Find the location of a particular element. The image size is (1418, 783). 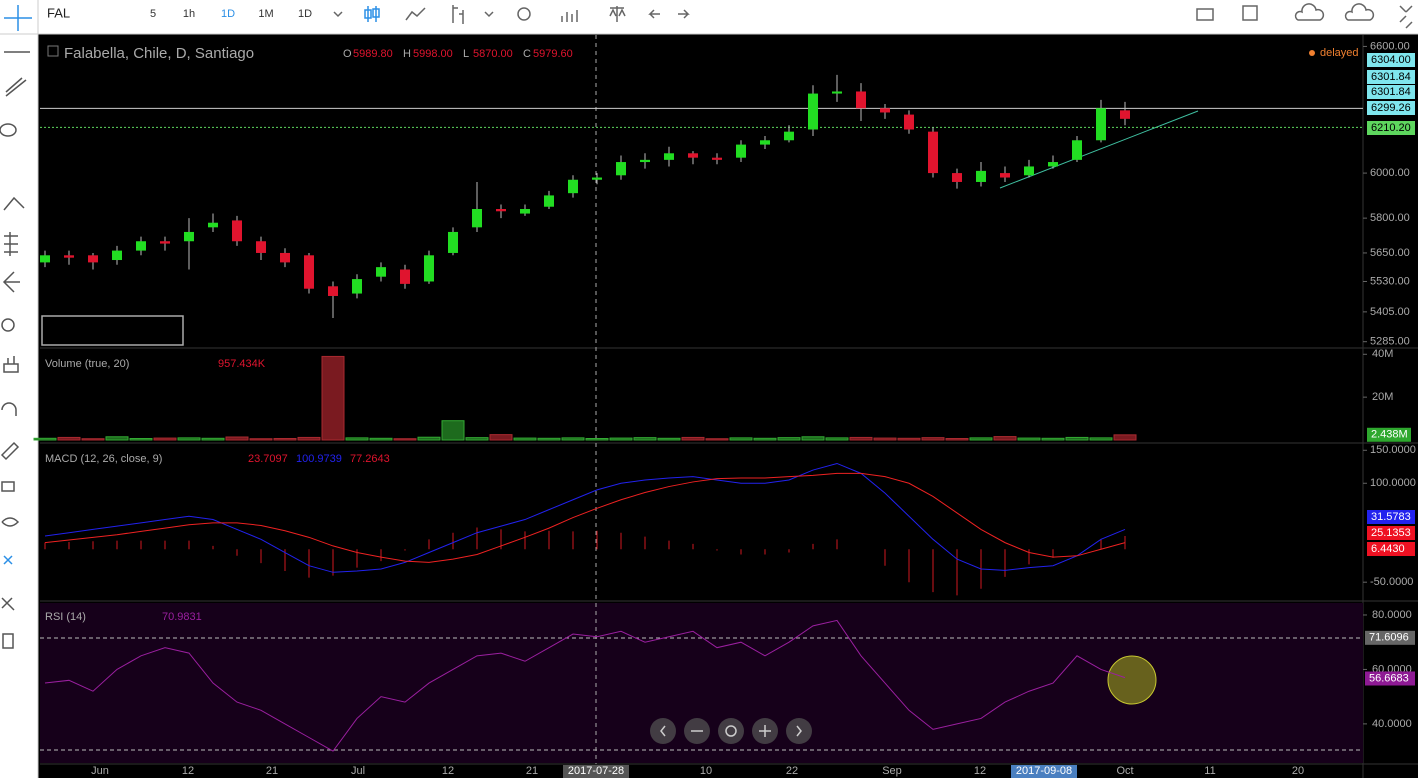

ohlc-value: 5998.00 is located at coordinates (433, 54).